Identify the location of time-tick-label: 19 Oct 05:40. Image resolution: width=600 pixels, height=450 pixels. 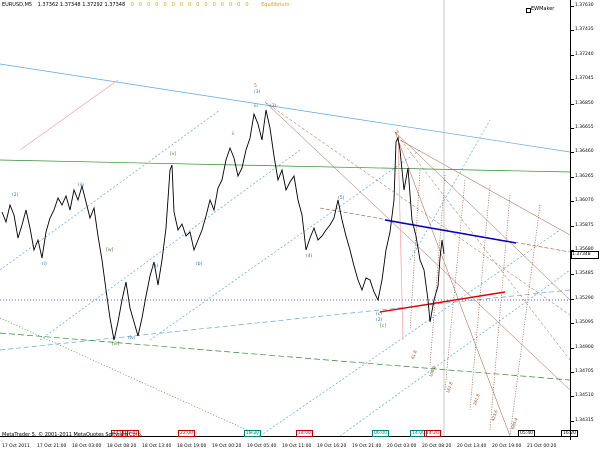
(262, 446).